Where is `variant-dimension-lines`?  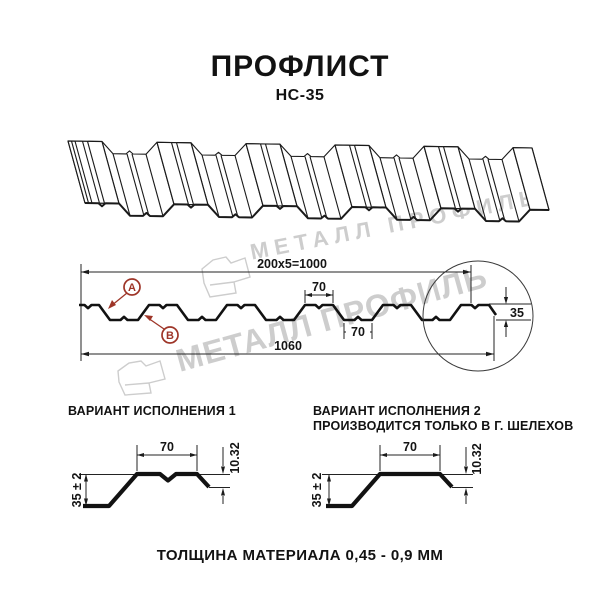
variant-dimension-lines is located at coordinates (276, 475).